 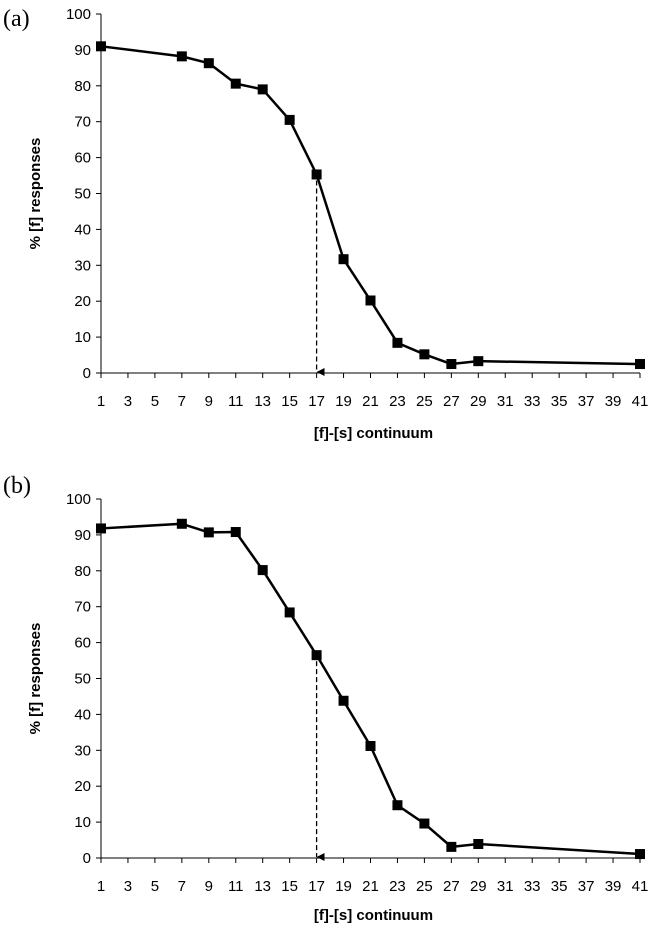 What do you see at coordinates (101, 886) in the screenshot?
I see `x-tick-label: 1` at bounding box center [101, 886].